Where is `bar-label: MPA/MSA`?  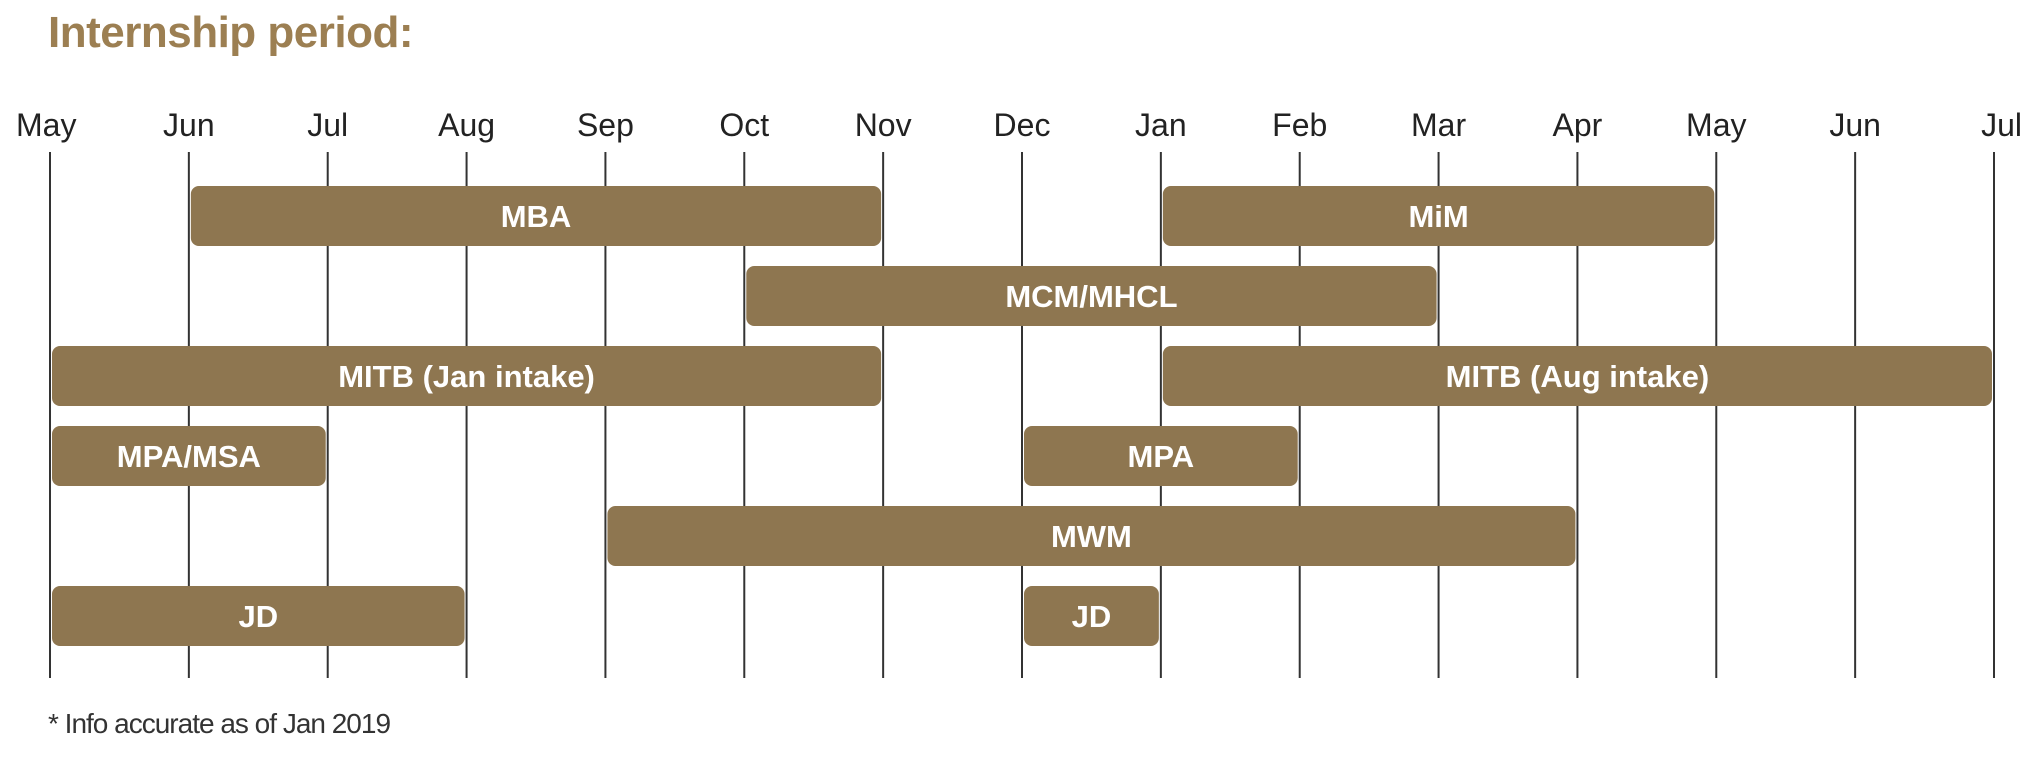
bar-label: MPA/MSA is located at coordinates (189, 456).